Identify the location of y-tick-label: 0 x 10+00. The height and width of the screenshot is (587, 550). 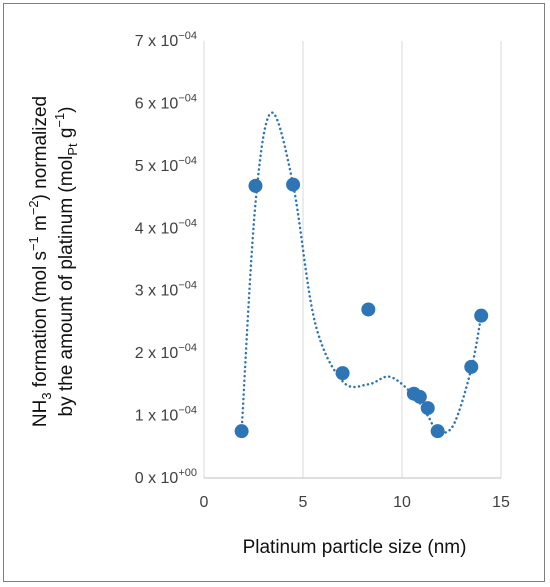
(166, 477).